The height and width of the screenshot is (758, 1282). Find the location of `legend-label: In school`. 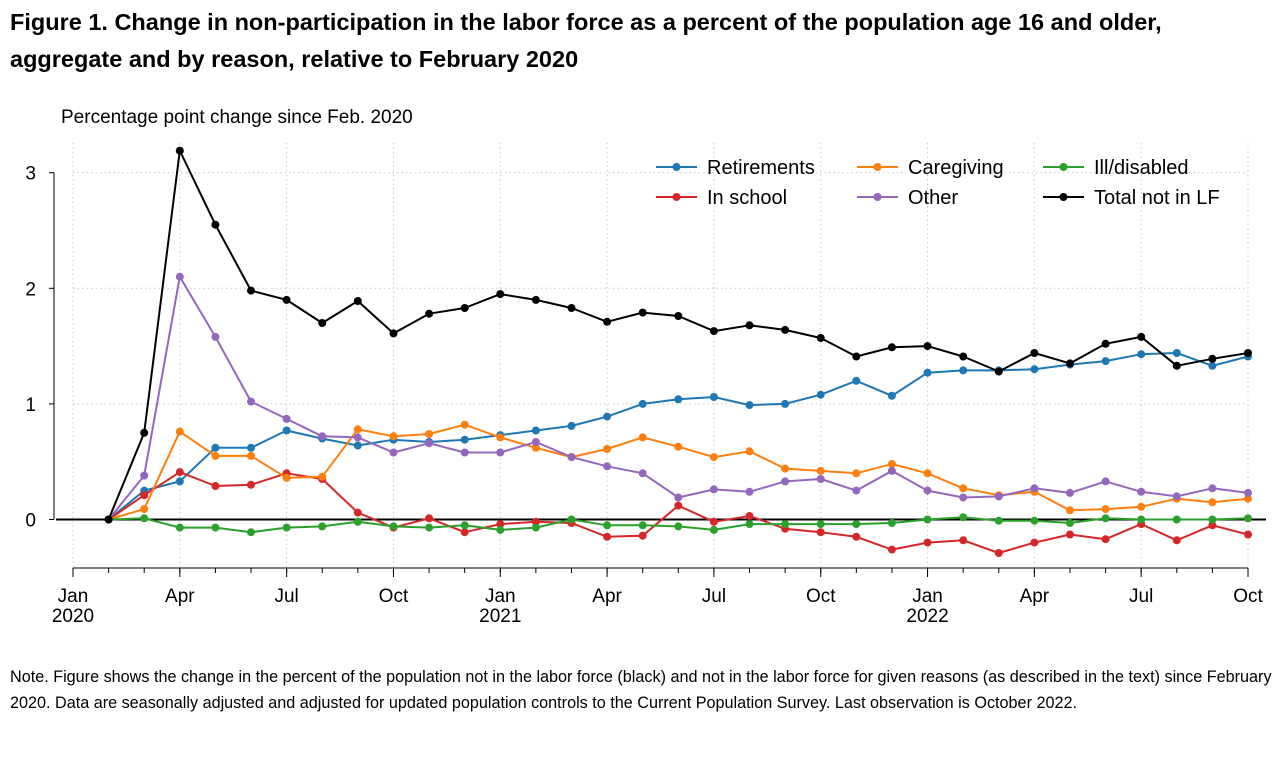

legend-label: In school is located at coordinates (747, 198).